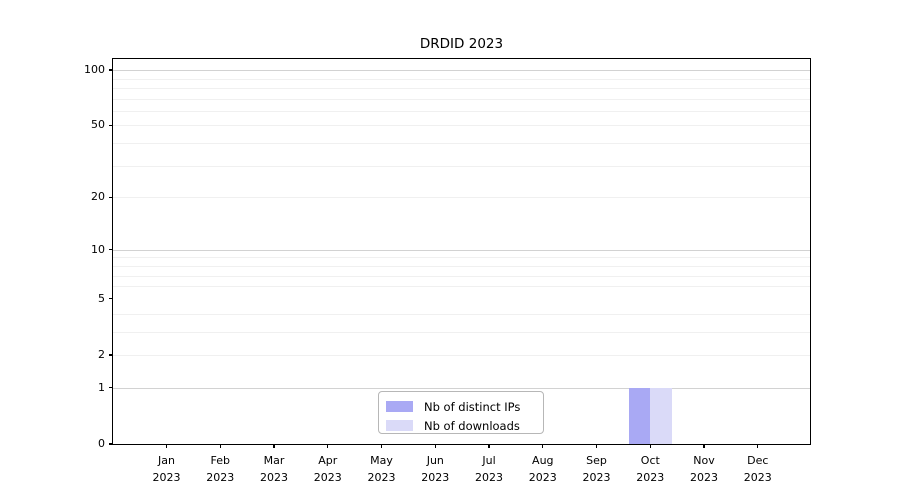  I want to click on chart-title: DRDID 2023, so click(461, 44).